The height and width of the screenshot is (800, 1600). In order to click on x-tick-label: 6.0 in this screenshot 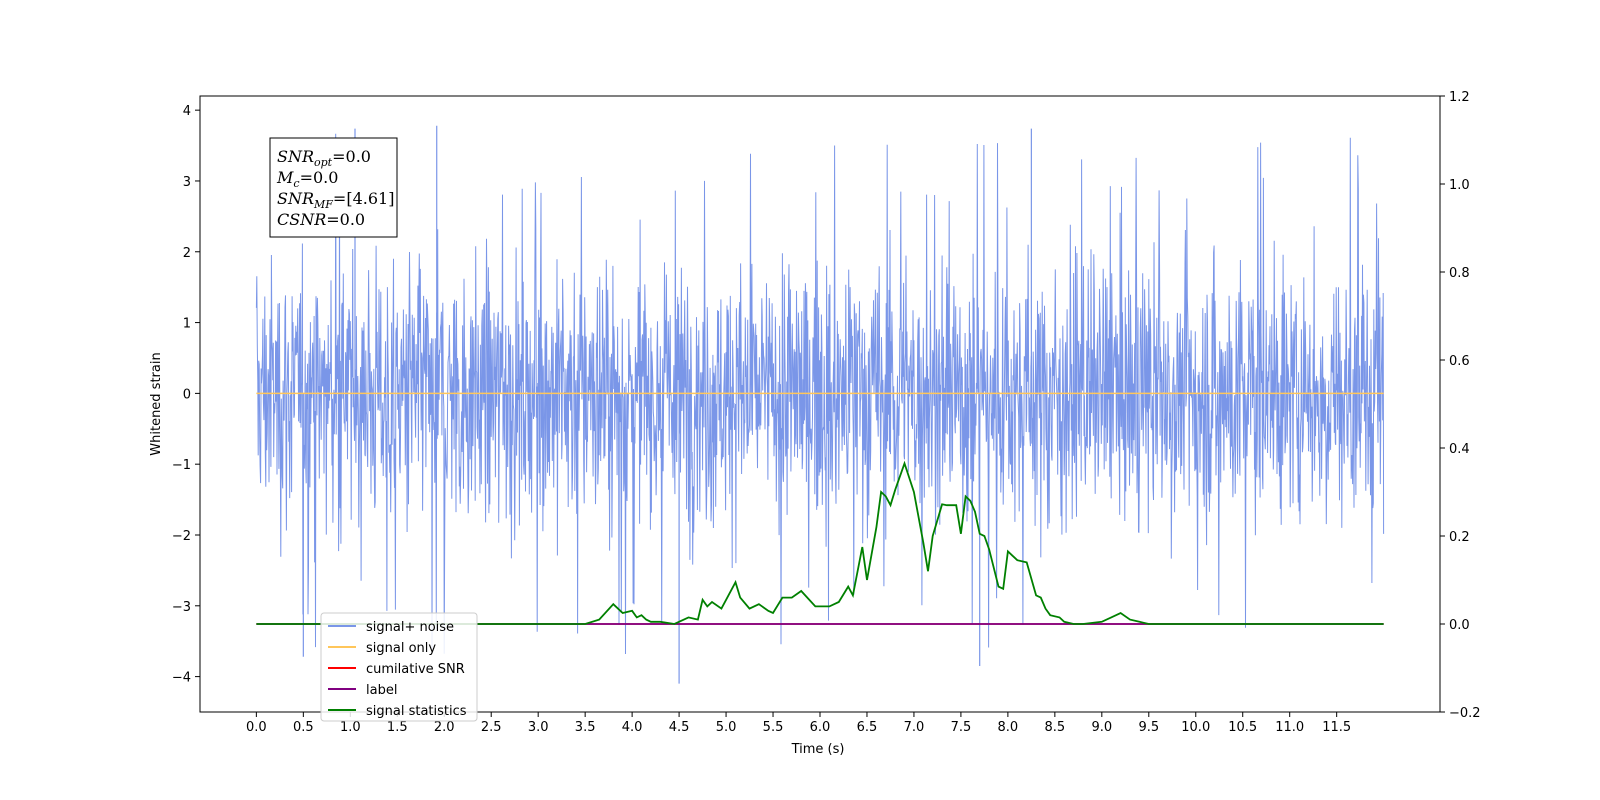, I will do `click(820, 727)`.